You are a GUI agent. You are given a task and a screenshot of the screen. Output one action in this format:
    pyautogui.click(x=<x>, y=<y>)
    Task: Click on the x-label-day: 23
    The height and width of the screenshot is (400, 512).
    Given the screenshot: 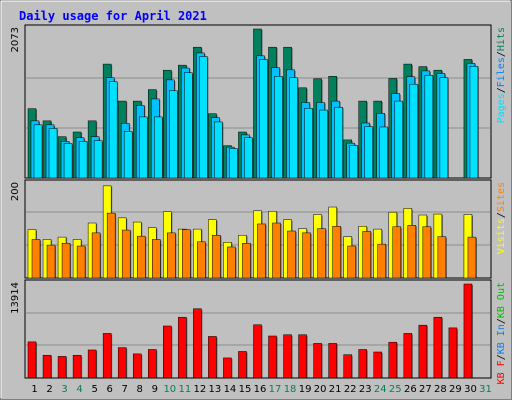 What is the action you would take?
    pyautogui.click(x=365, y=389)
    